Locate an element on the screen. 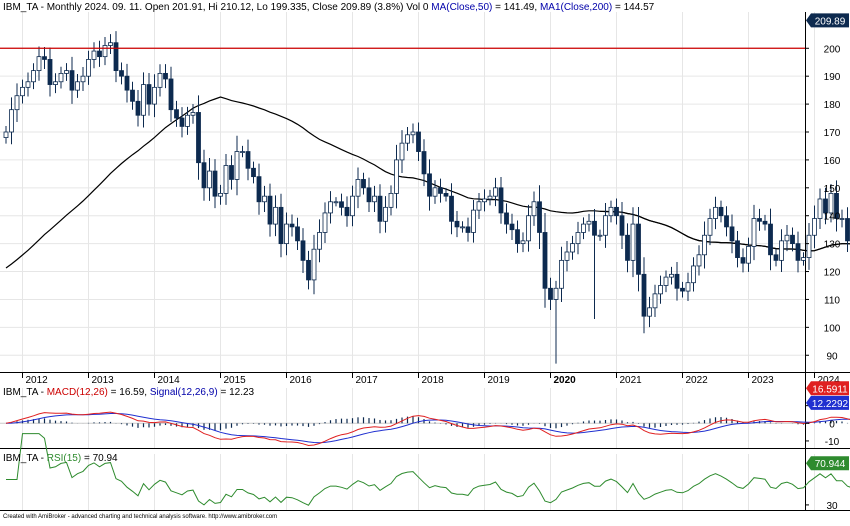 The image size is (850, 526). year-label: 2012 is located at coordinates (37, 380).